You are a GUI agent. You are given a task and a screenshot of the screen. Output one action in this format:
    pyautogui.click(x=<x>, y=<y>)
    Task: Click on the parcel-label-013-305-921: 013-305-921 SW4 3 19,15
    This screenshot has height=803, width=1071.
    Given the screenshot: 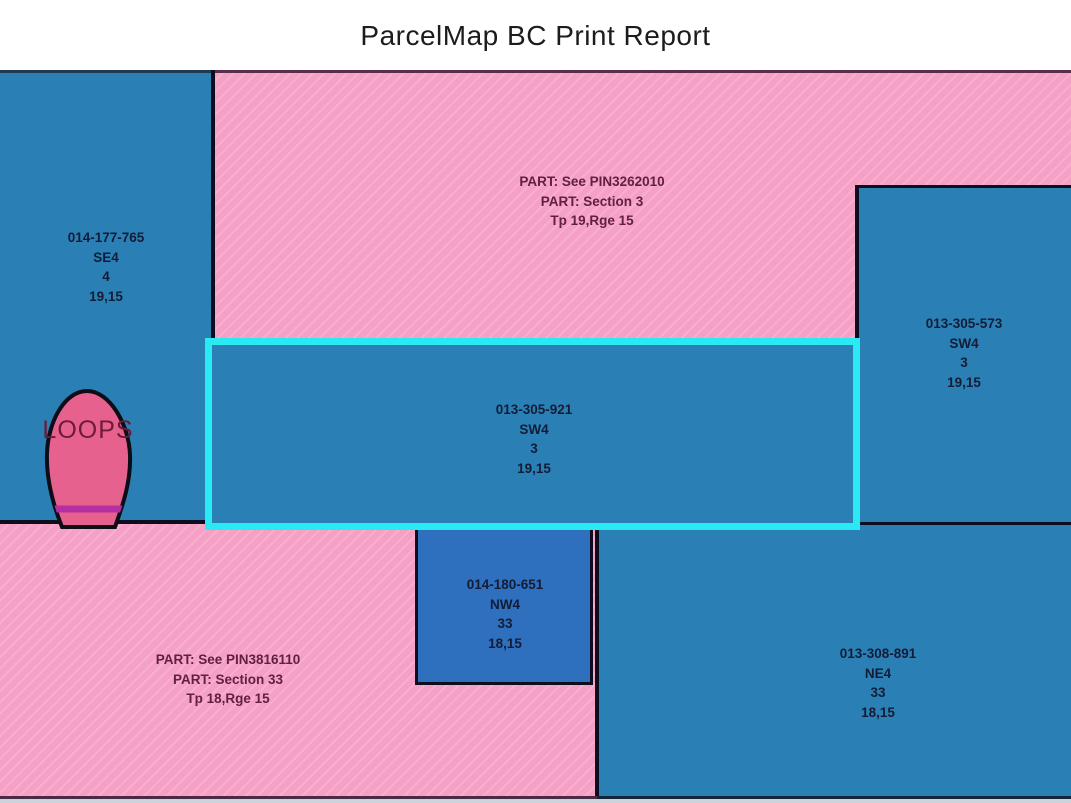 What is the action you would take?
    pyautogui.click(x=534, y=439)
    